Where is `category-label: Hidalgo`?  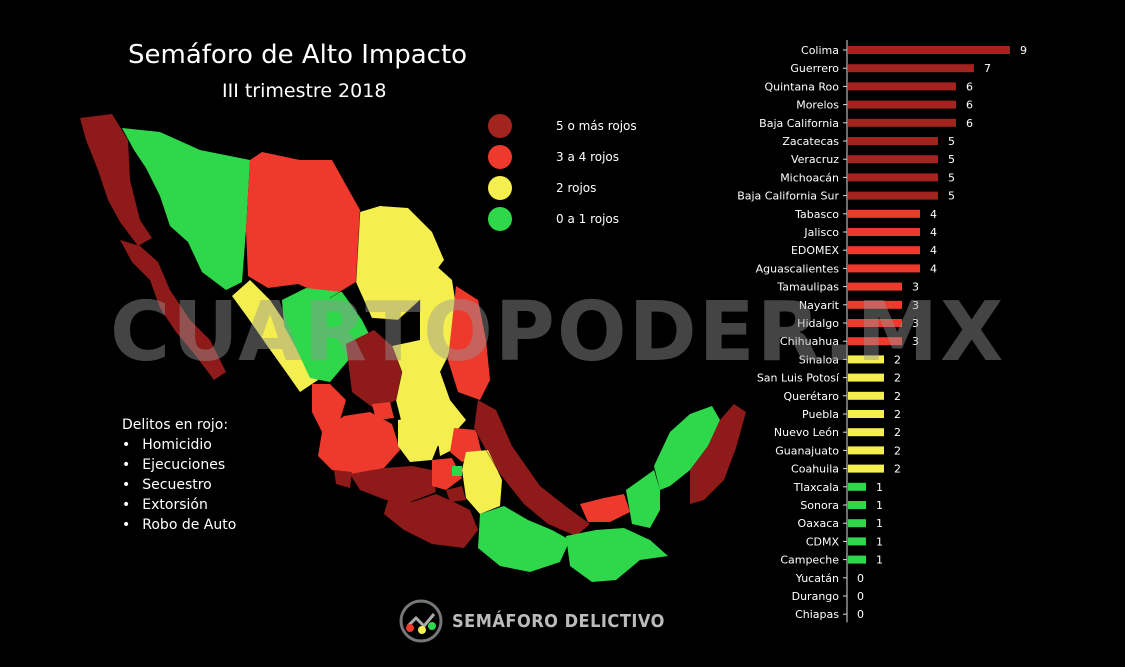 category-label: Hidalgo is located at coordinates (818, 323).